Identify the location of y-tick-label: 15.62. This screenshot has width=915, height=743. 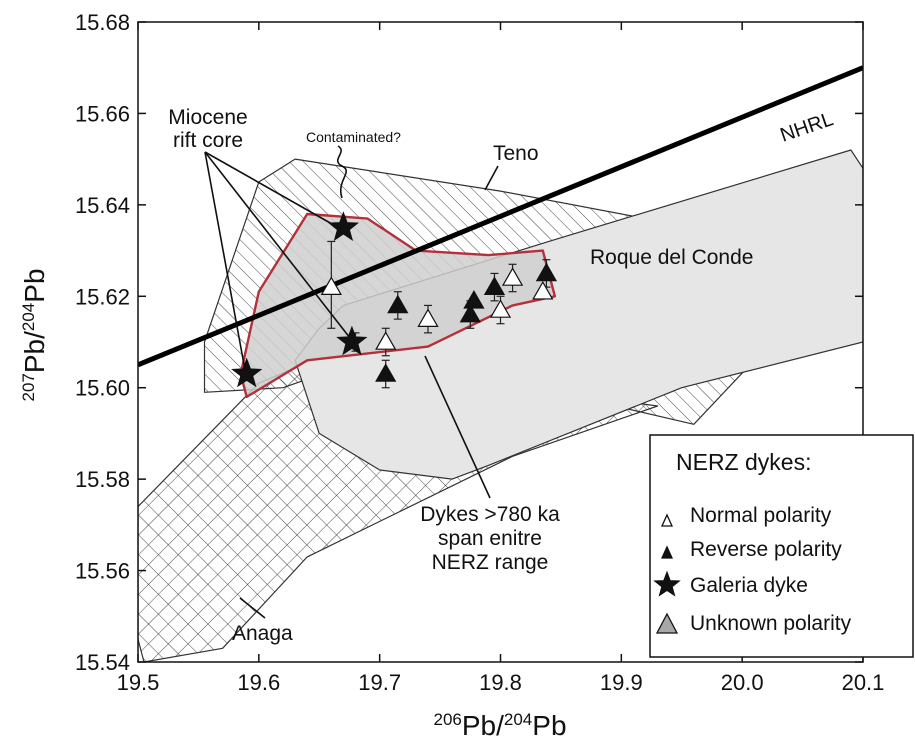
(102, 296).